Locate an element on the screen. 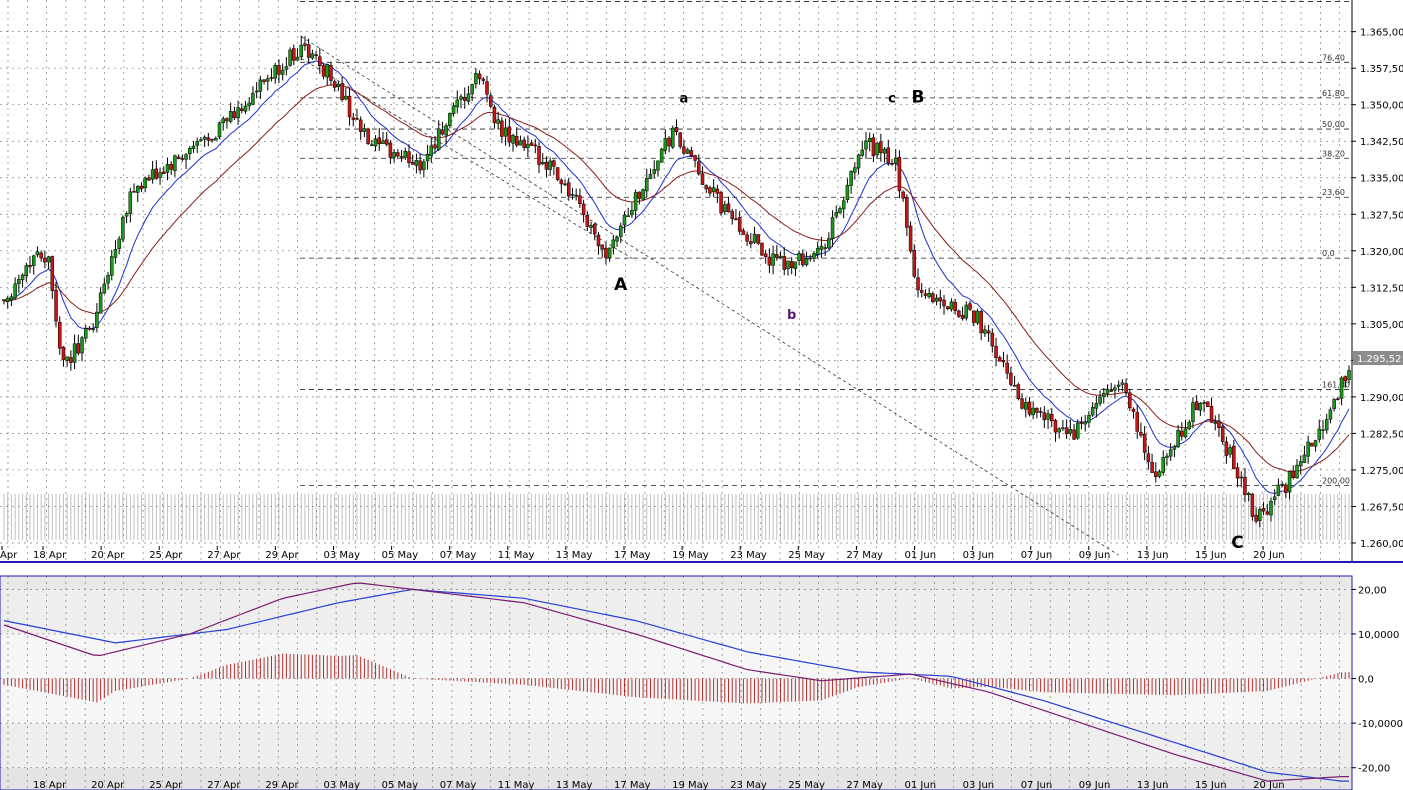 Image resolution: width=1403 pixels, height=790 pixels. fib-level-label: 200,00 is located at coordinates (1336, 481).